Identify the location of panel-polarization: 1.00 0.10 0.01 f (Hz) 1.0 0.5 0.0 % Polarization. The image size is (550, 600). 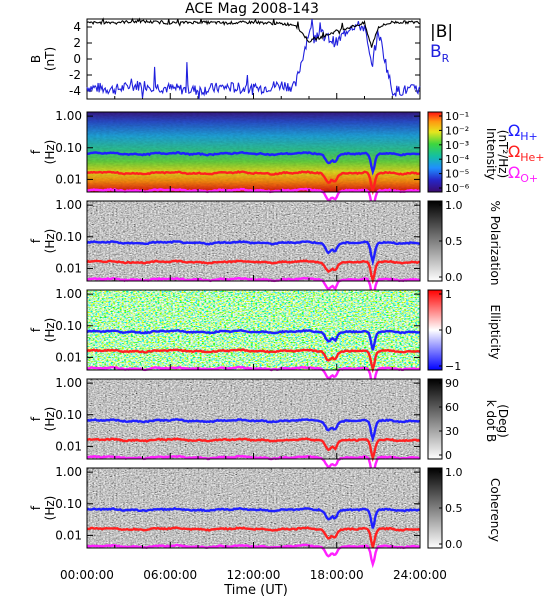
(265, 248).